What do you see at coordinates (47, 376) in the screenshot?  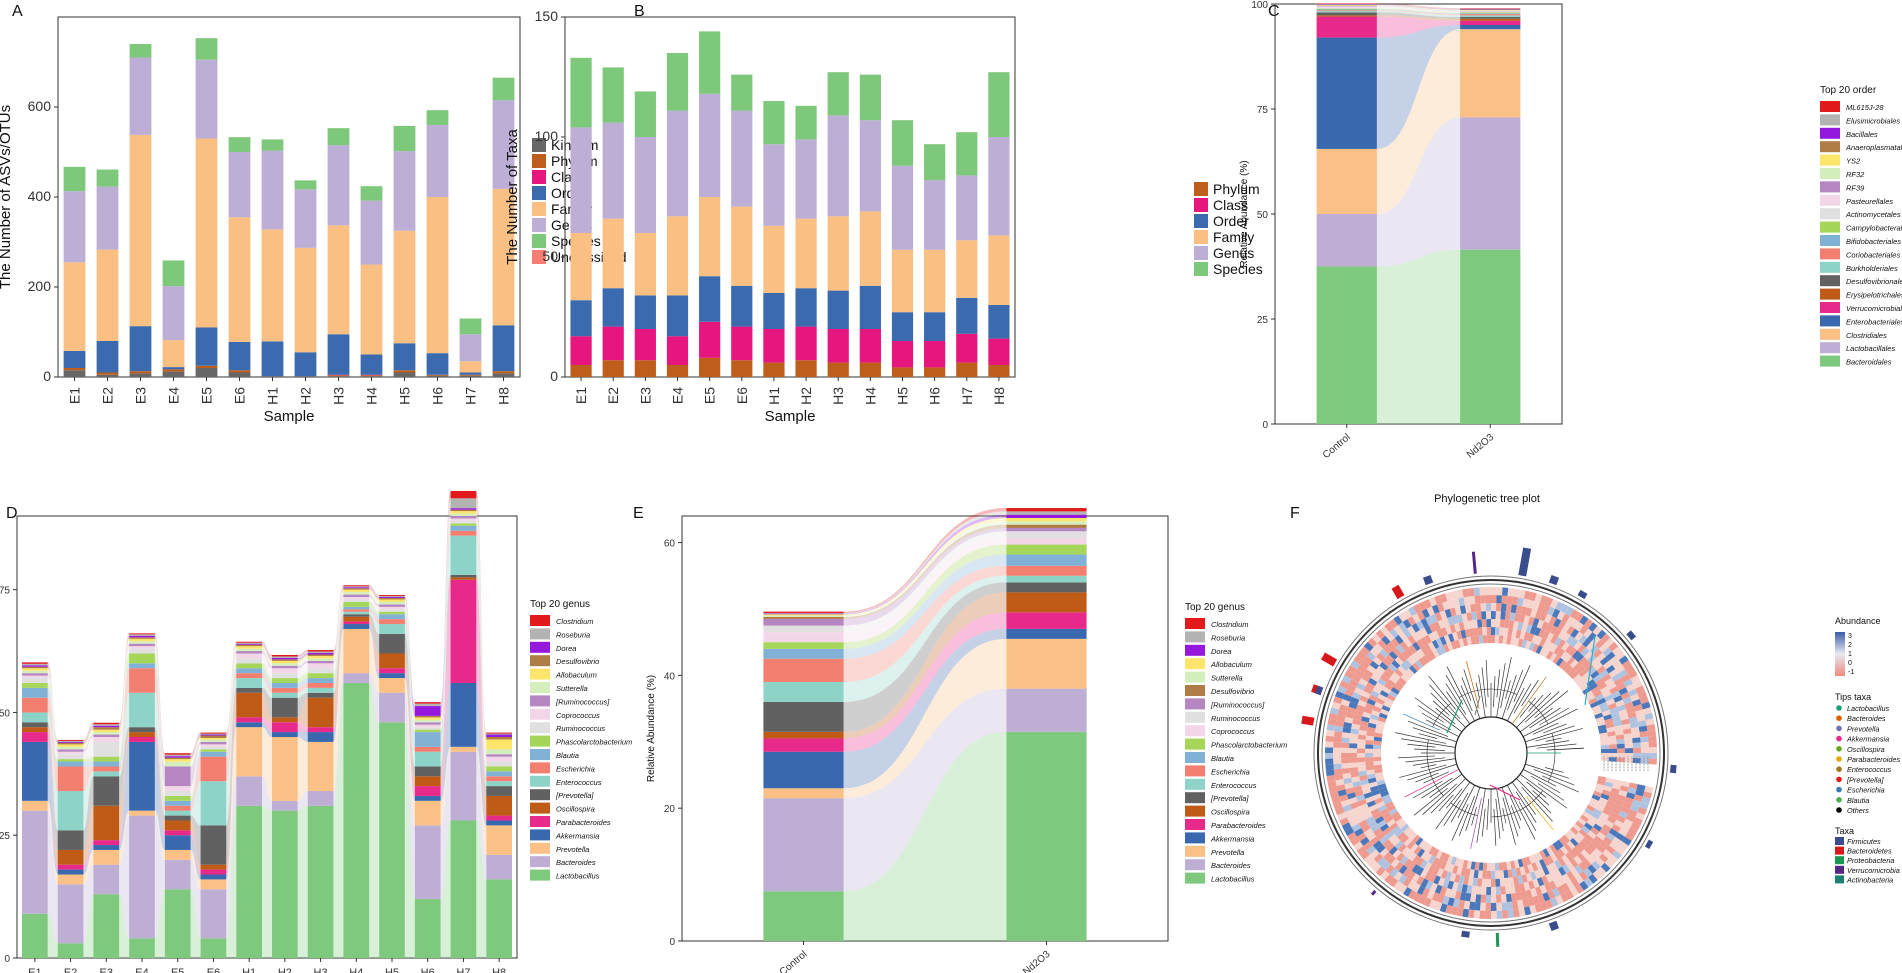 I see `y-tick-label: 0` at bounding box center [47, 376].